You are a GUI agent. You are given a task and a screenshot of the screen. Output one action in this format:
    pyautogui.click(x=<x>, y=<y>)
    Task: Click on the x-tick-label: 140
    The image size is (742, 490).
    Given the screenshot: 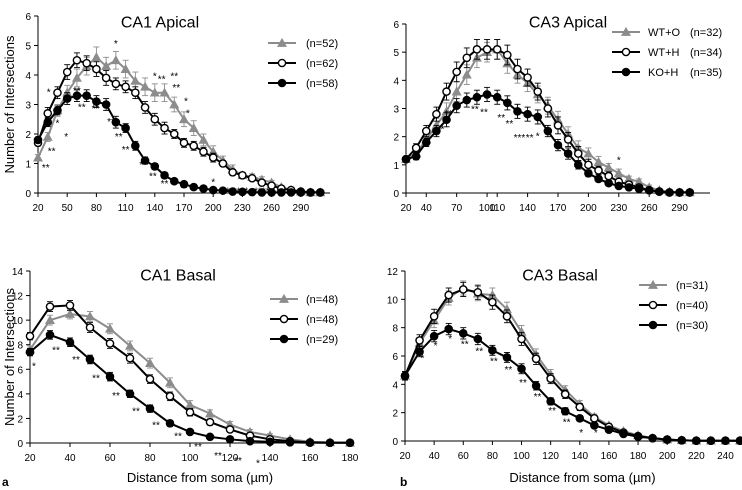 What is the action you would take?
    pyautogui.click(x=154, y=208)
    